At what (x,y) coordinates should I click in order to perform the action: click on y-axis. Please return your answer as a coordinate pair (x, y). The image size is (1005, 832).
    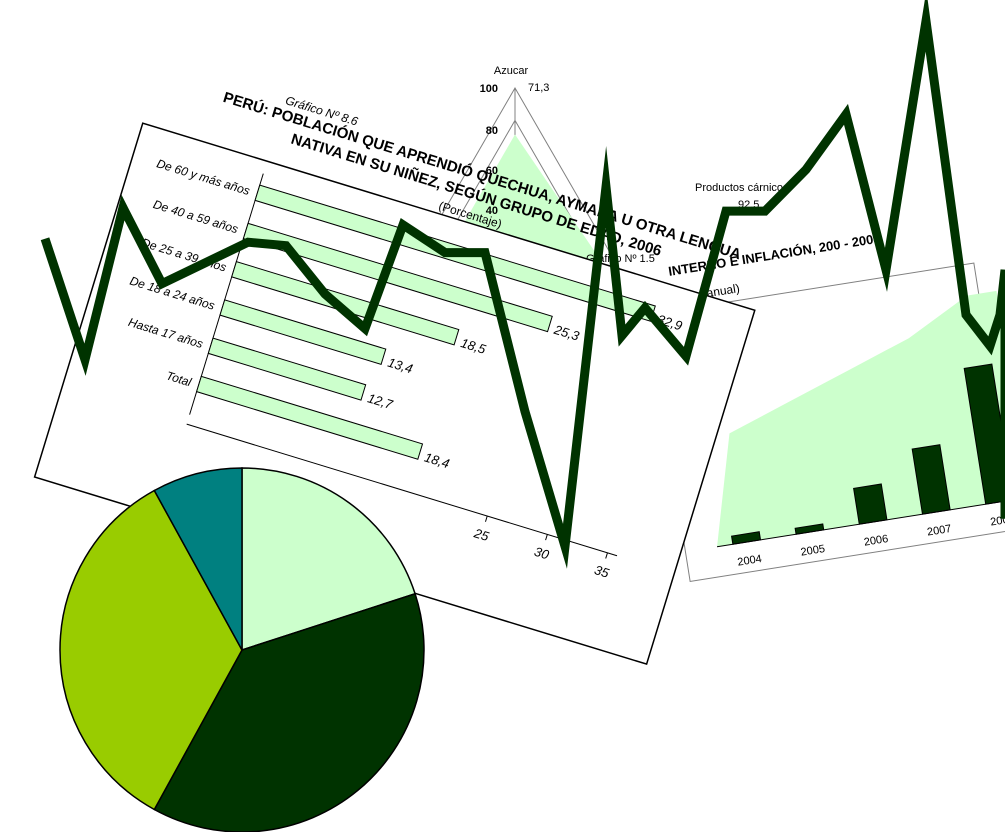
    Looking at the image, I should click on (226, 294).